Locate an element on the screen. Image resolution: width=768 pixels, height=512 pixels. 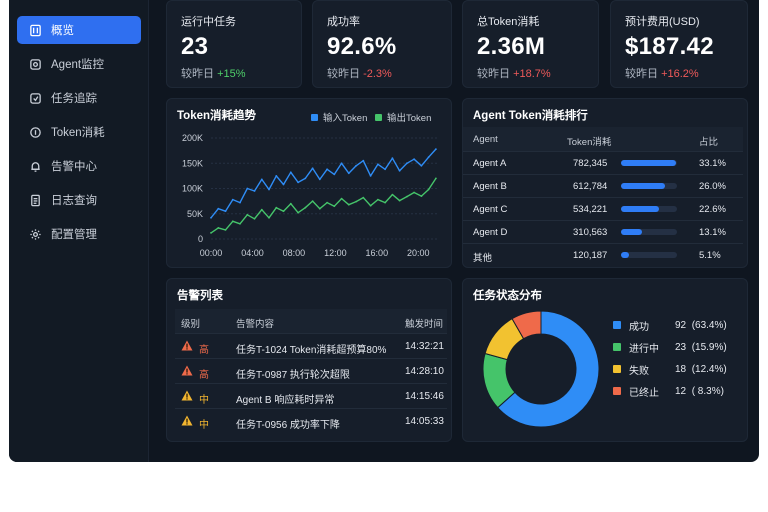
sidebar-item-agent-monitor: Agent监控 is located at coordinates (79, 64).